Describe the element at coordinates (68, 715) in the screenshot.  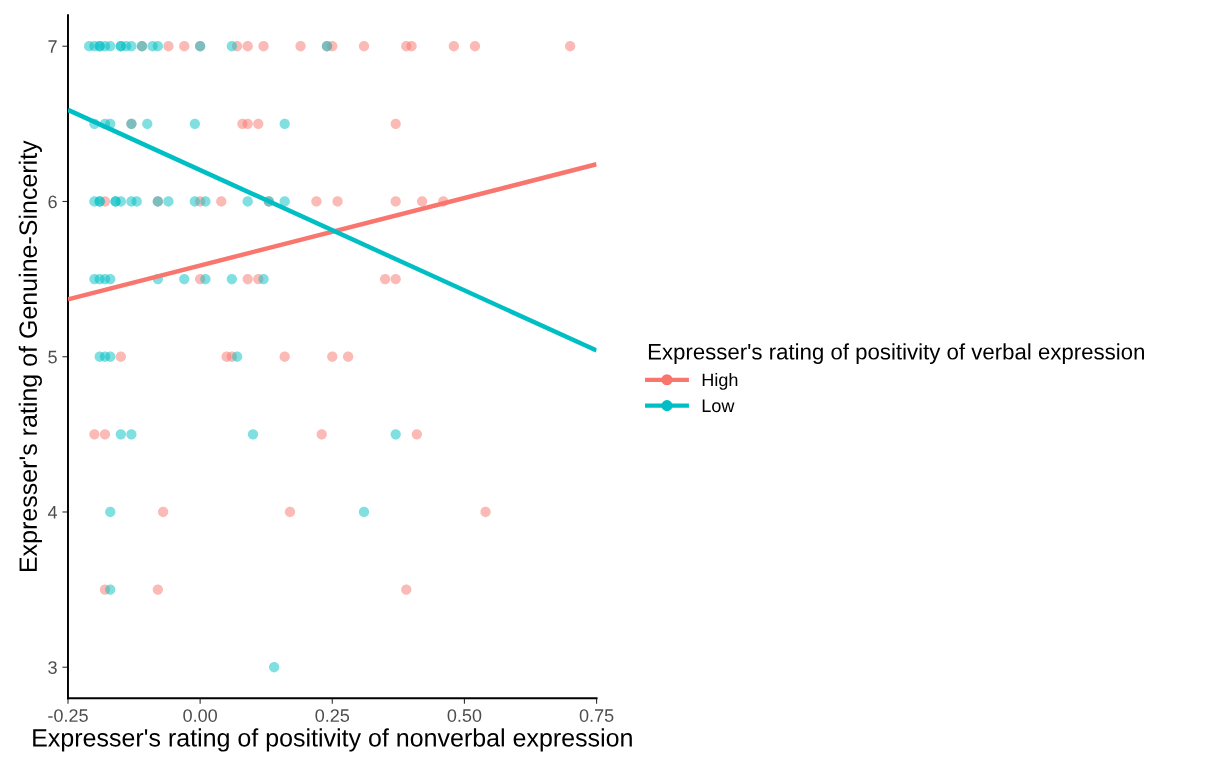
I see `x-tick-label: -0.25` at that location.